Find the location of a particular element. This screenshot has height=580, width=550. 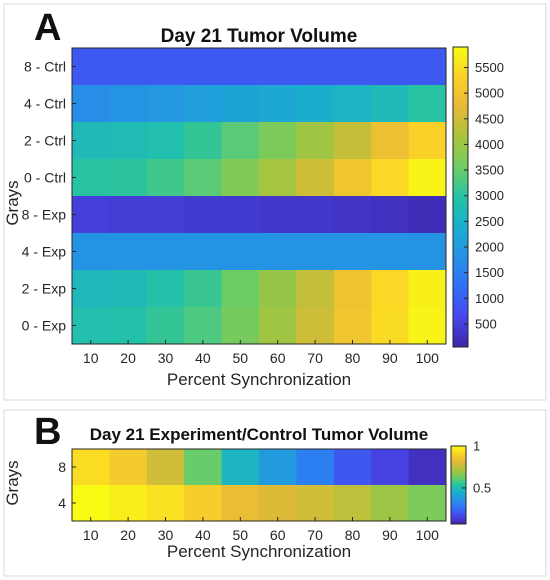

heatmap-a-y-tick-label: 4 - Exp is located at coordinates (44, 252).